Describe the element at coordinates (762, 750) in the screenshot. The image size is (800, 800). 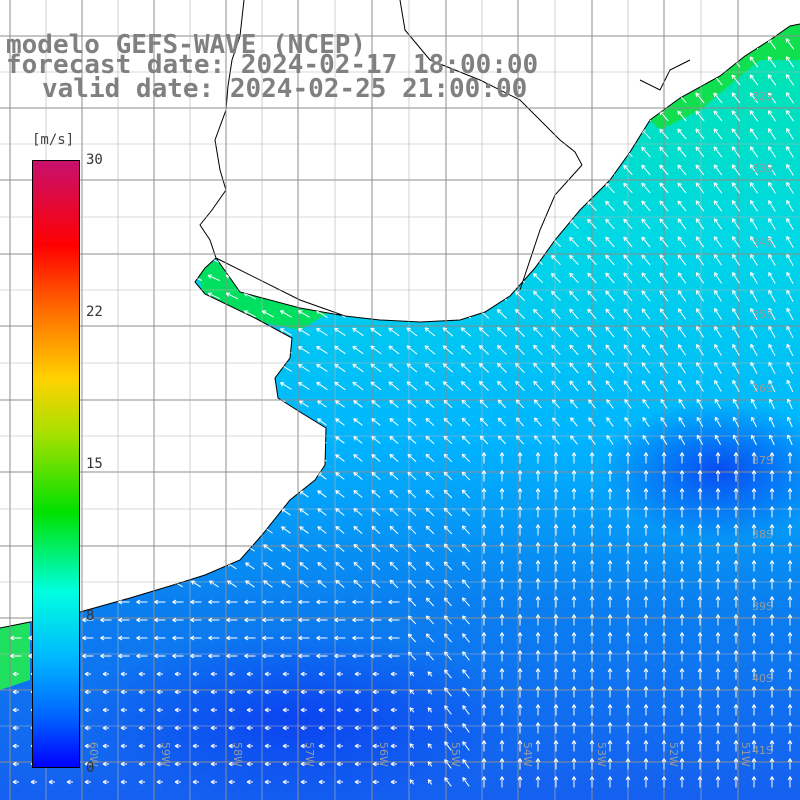
I see `lat-label: 41S` at that location.